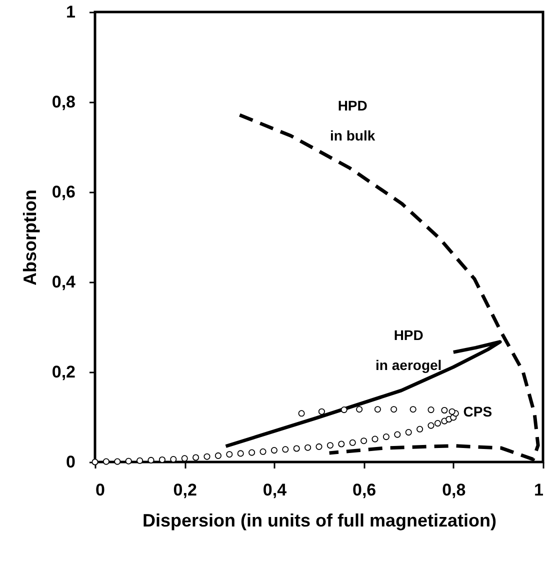 This screenshot has width=555, height=562. I want to click on y-tick-label: 0,2, so click(64, 372).